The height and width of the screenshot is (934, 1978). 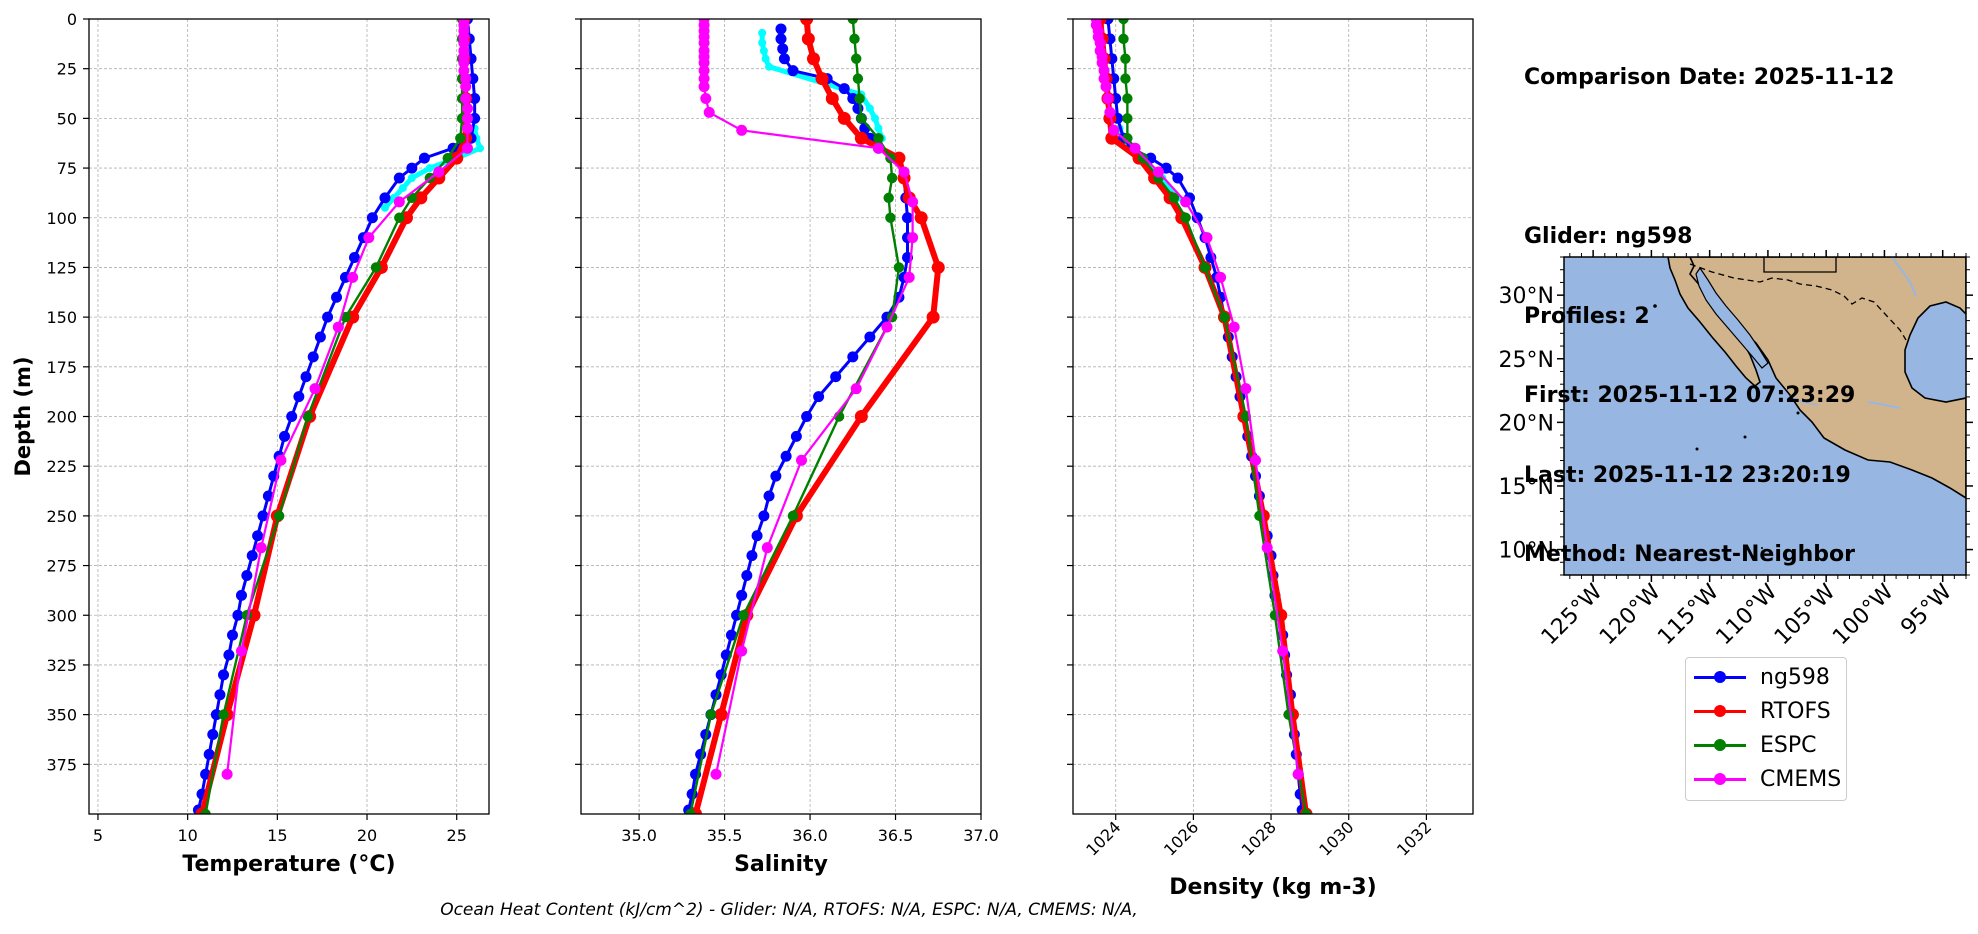 What do you see at coordinates (277, 835) in the screenshot?
I see `x-tick-label: 15` at bounding box center [277, 835].